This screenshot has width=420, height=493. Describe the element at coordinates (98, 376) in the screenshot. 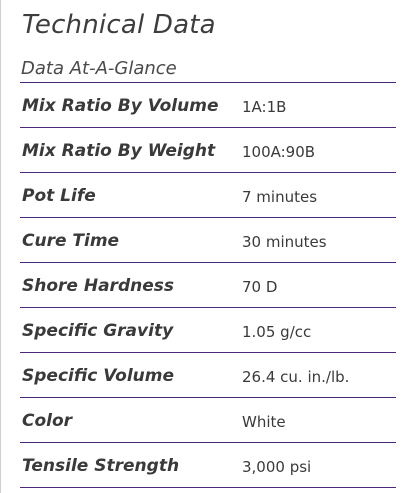

I see `row-label: Specific Volume` at that location.